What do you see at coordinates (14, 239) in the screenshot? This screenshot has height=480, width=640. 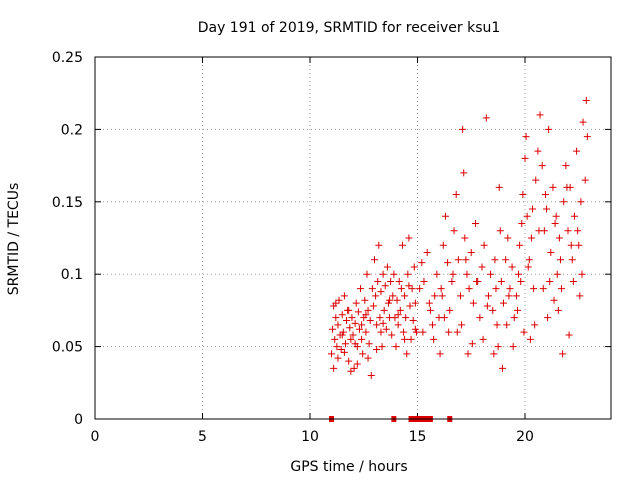 I see `y-axis-label: SRMTID / TECUs` at bounding box center [14, 239].